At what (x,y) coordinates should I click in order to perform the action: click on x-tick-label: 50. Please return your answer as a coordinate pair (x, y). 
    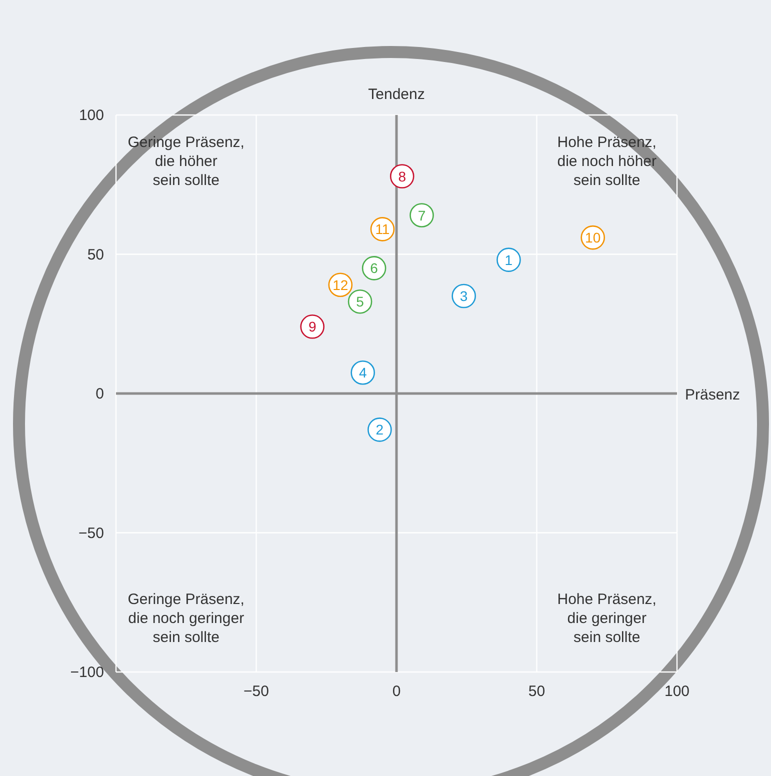
    Looking at the image, I should click on (537, 691).